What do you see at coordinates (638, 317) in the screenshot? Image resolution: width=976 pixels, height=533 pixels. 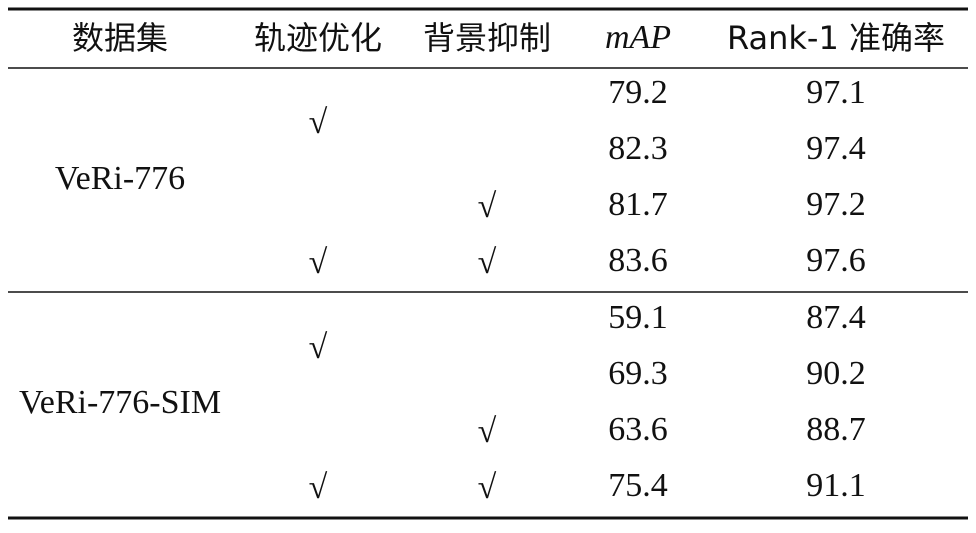 I see `value-cell: 59.1` at bounding box center [638, 317].